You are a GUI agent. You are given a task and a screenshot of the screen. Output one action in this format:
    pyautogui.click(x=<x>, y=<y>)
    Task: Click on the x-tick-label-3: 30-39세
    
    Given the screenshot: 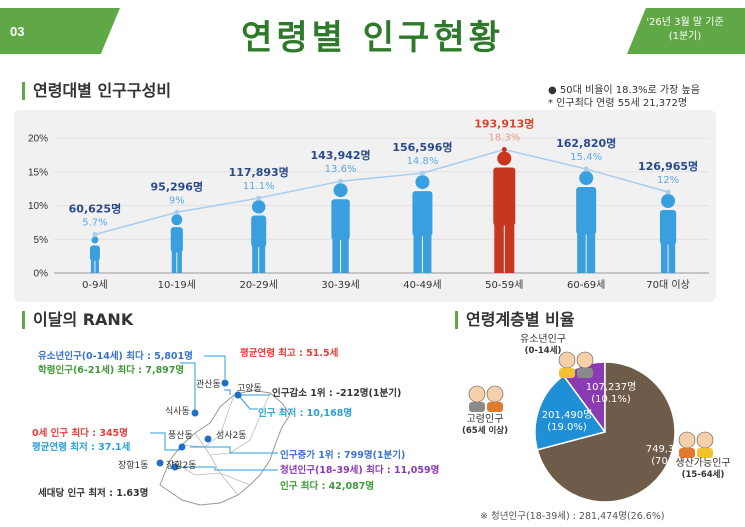 What is the action you would take?
    pyautogui.click(x=340, y=285)
    